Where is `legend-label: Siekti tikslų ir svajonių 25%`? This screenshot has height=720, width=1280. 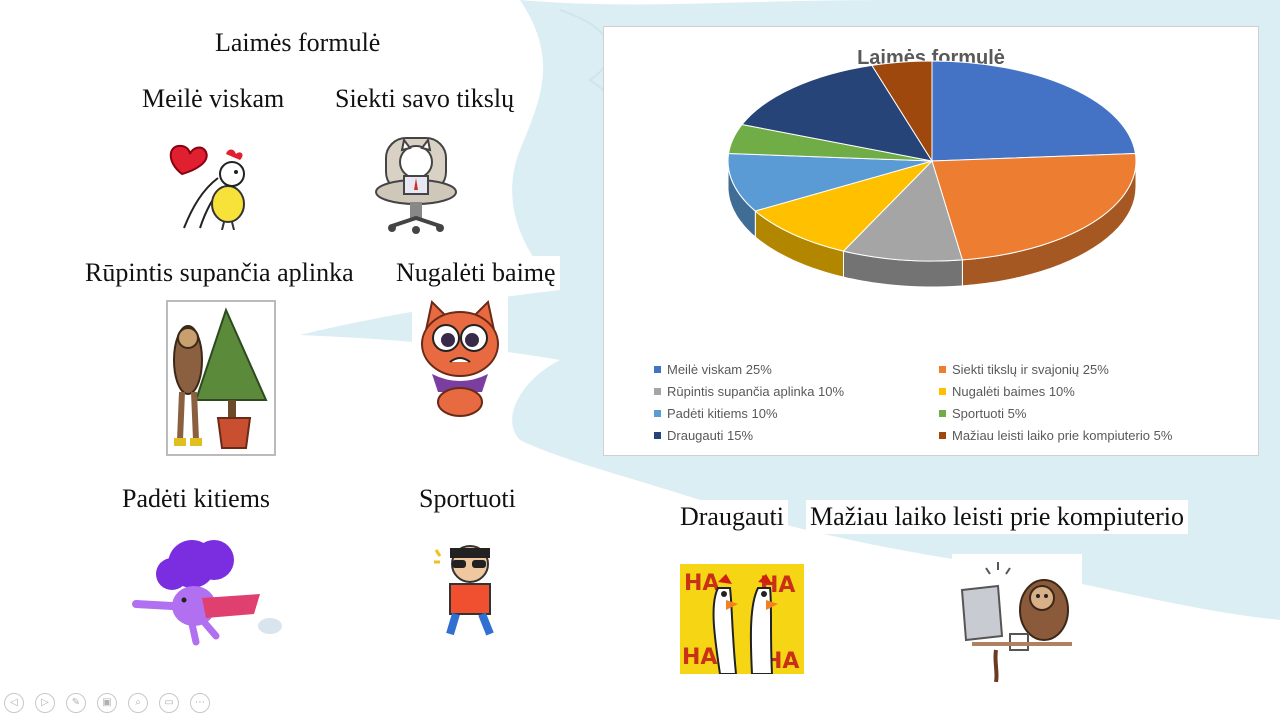
legend-label: Siekti tikslų ir svajonių 25% is located at coordinates (1030, 369).